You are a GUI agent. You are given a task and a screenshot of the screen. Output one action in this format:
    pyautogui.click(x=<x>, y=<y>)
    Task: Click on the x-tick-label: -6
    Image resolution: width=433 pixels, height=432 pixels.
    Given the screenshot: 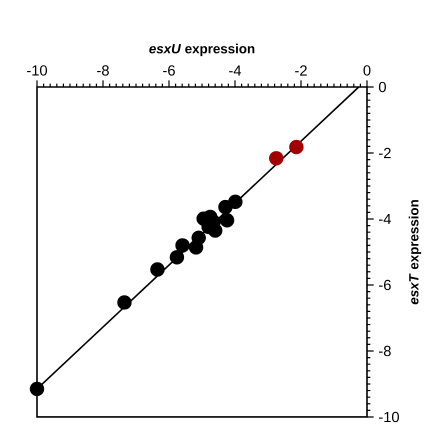 What is the action you would take?
    pyautogui.click(x=169, y=70)
    